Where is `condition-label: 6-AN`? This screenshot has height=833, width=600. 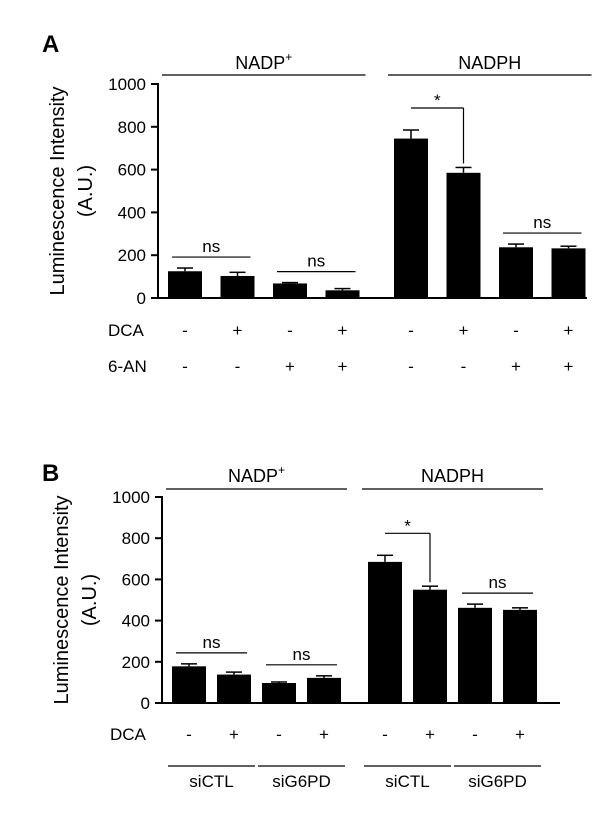 condition-label: 6-AN is located at coordinates (127, 366).